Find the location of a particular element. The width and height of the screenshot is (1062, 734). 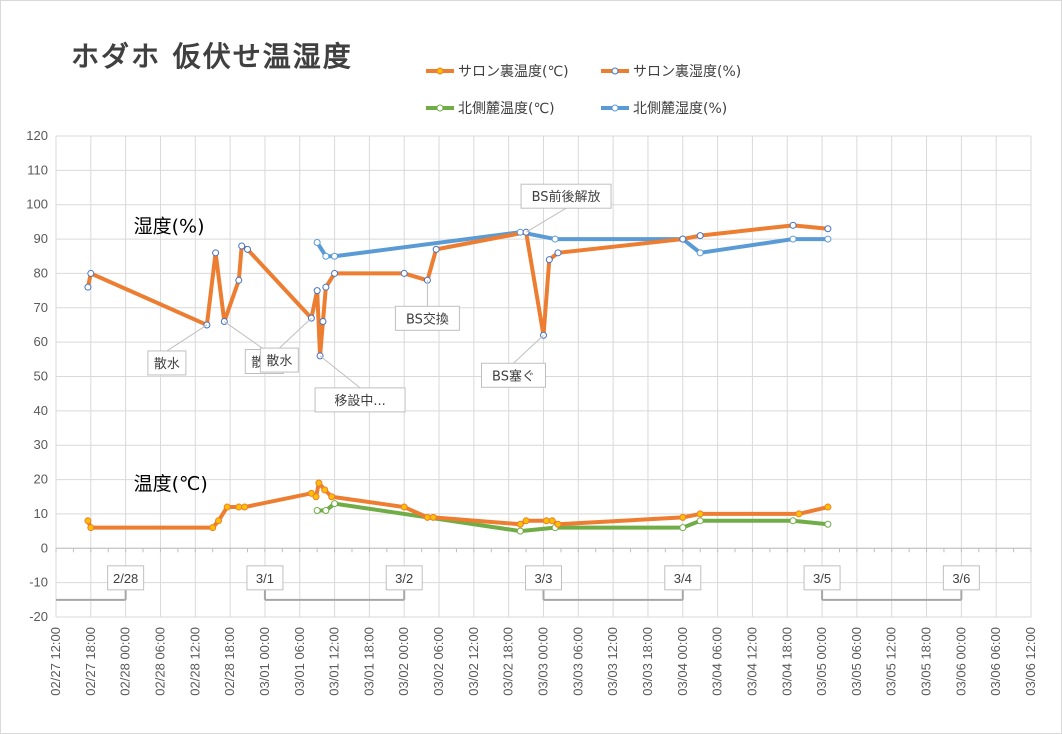

day-label: 3/6 is located at coordinates (961, 578).